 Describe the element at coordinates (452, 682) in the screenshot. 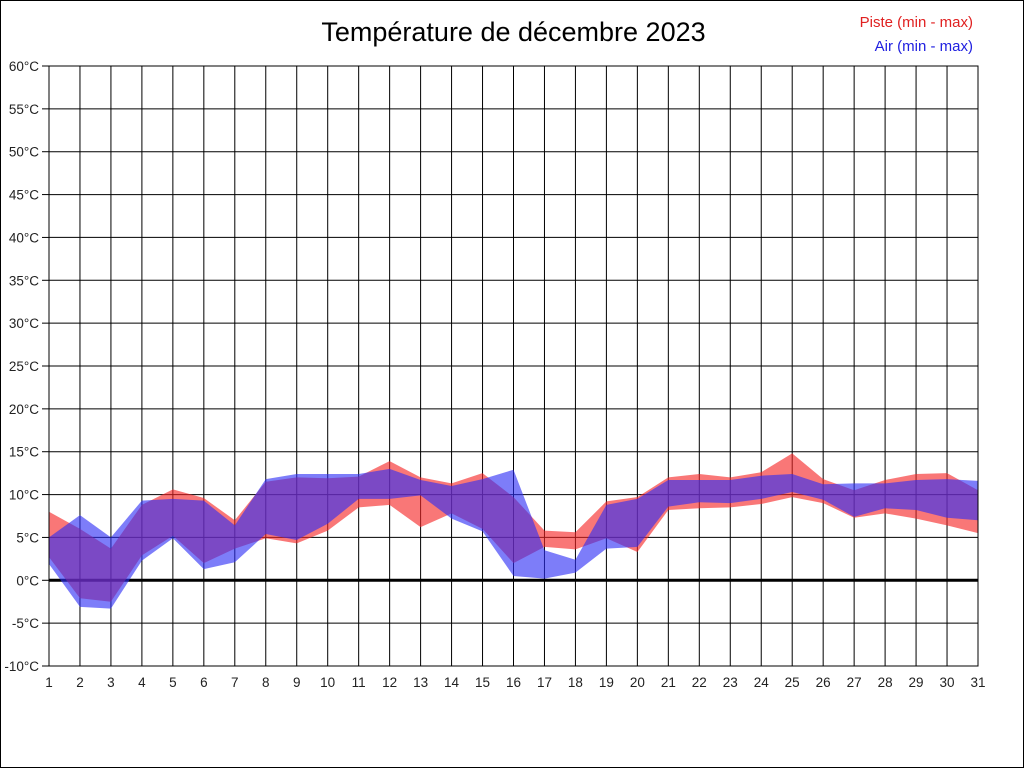

I see `x-tick-label: 14` at that location.